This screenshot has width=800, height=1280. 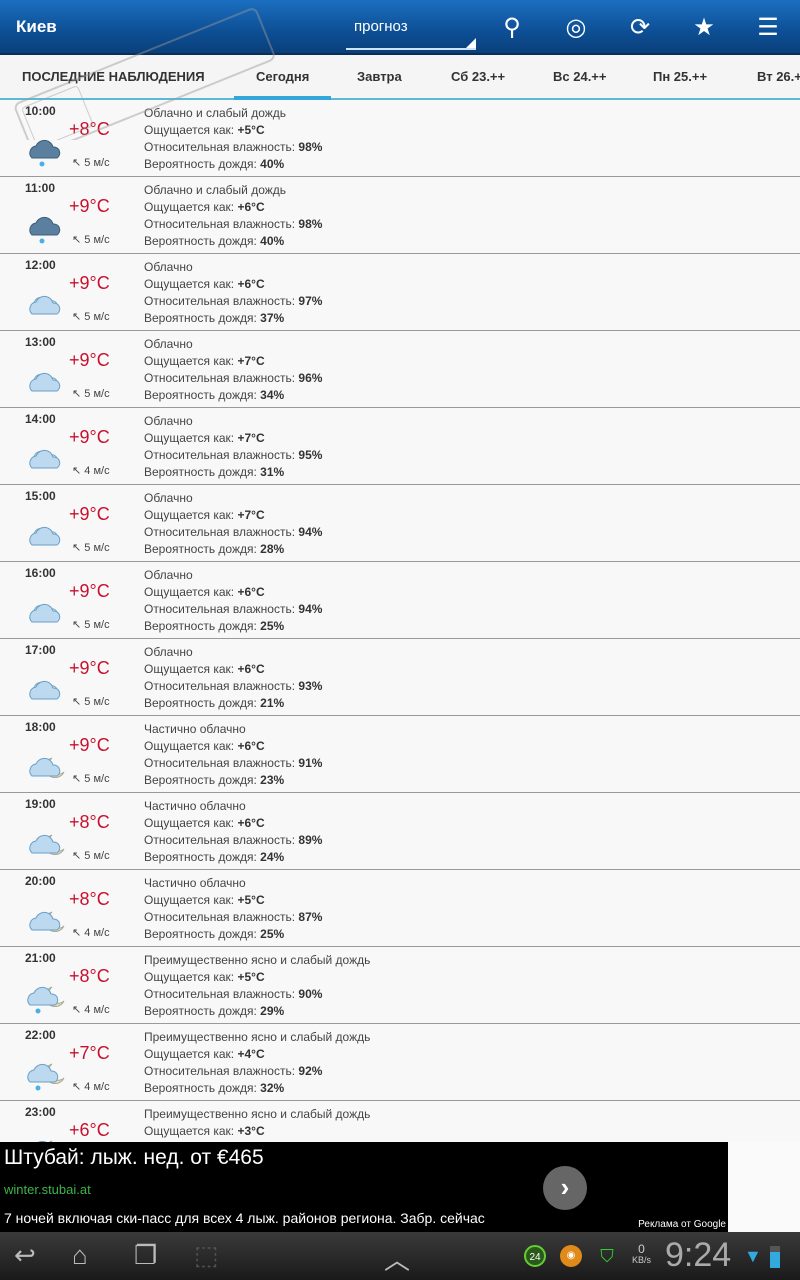 What do you see at coordinates (214, 318) in the screenshot?
I see `row-rain-chance: Вероятность дождя: 37%` at bounding box center [214, 318].